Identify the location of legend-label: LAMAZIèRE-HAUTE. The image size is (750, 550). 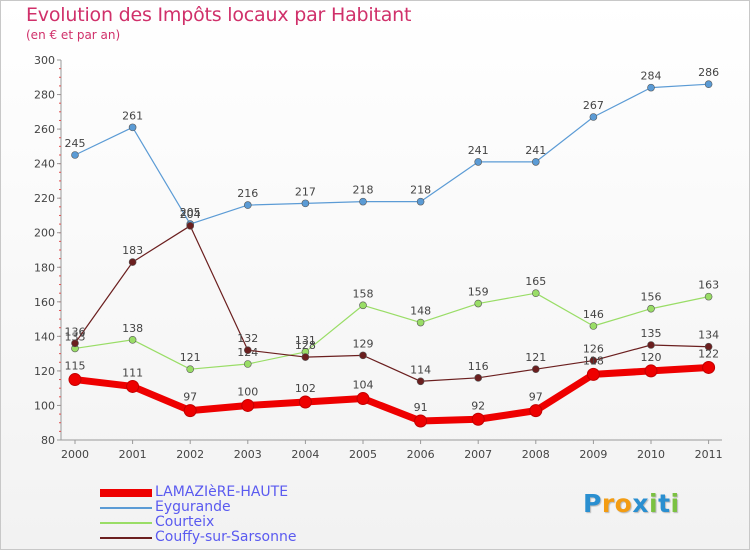
(222, 492).